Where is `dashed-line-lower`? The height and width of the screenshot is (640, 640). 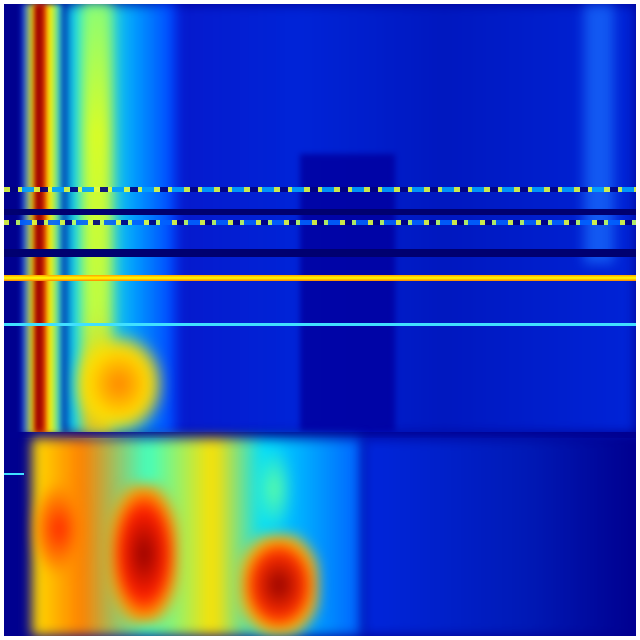
dashed-line-lower is located at coordinates (320, 222).